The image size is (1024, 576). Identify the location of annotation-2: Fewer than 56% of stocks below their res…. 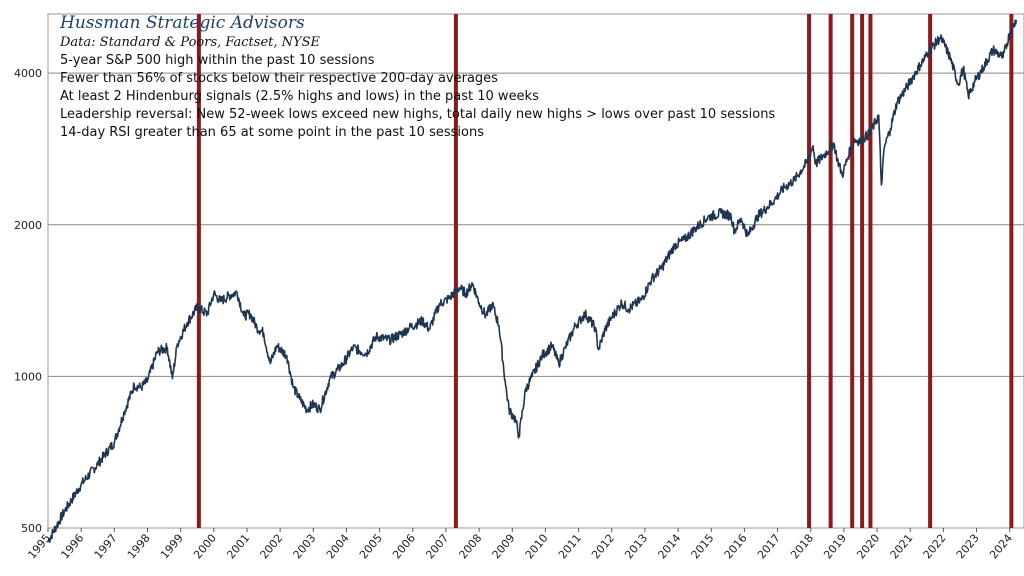
(279, 78).